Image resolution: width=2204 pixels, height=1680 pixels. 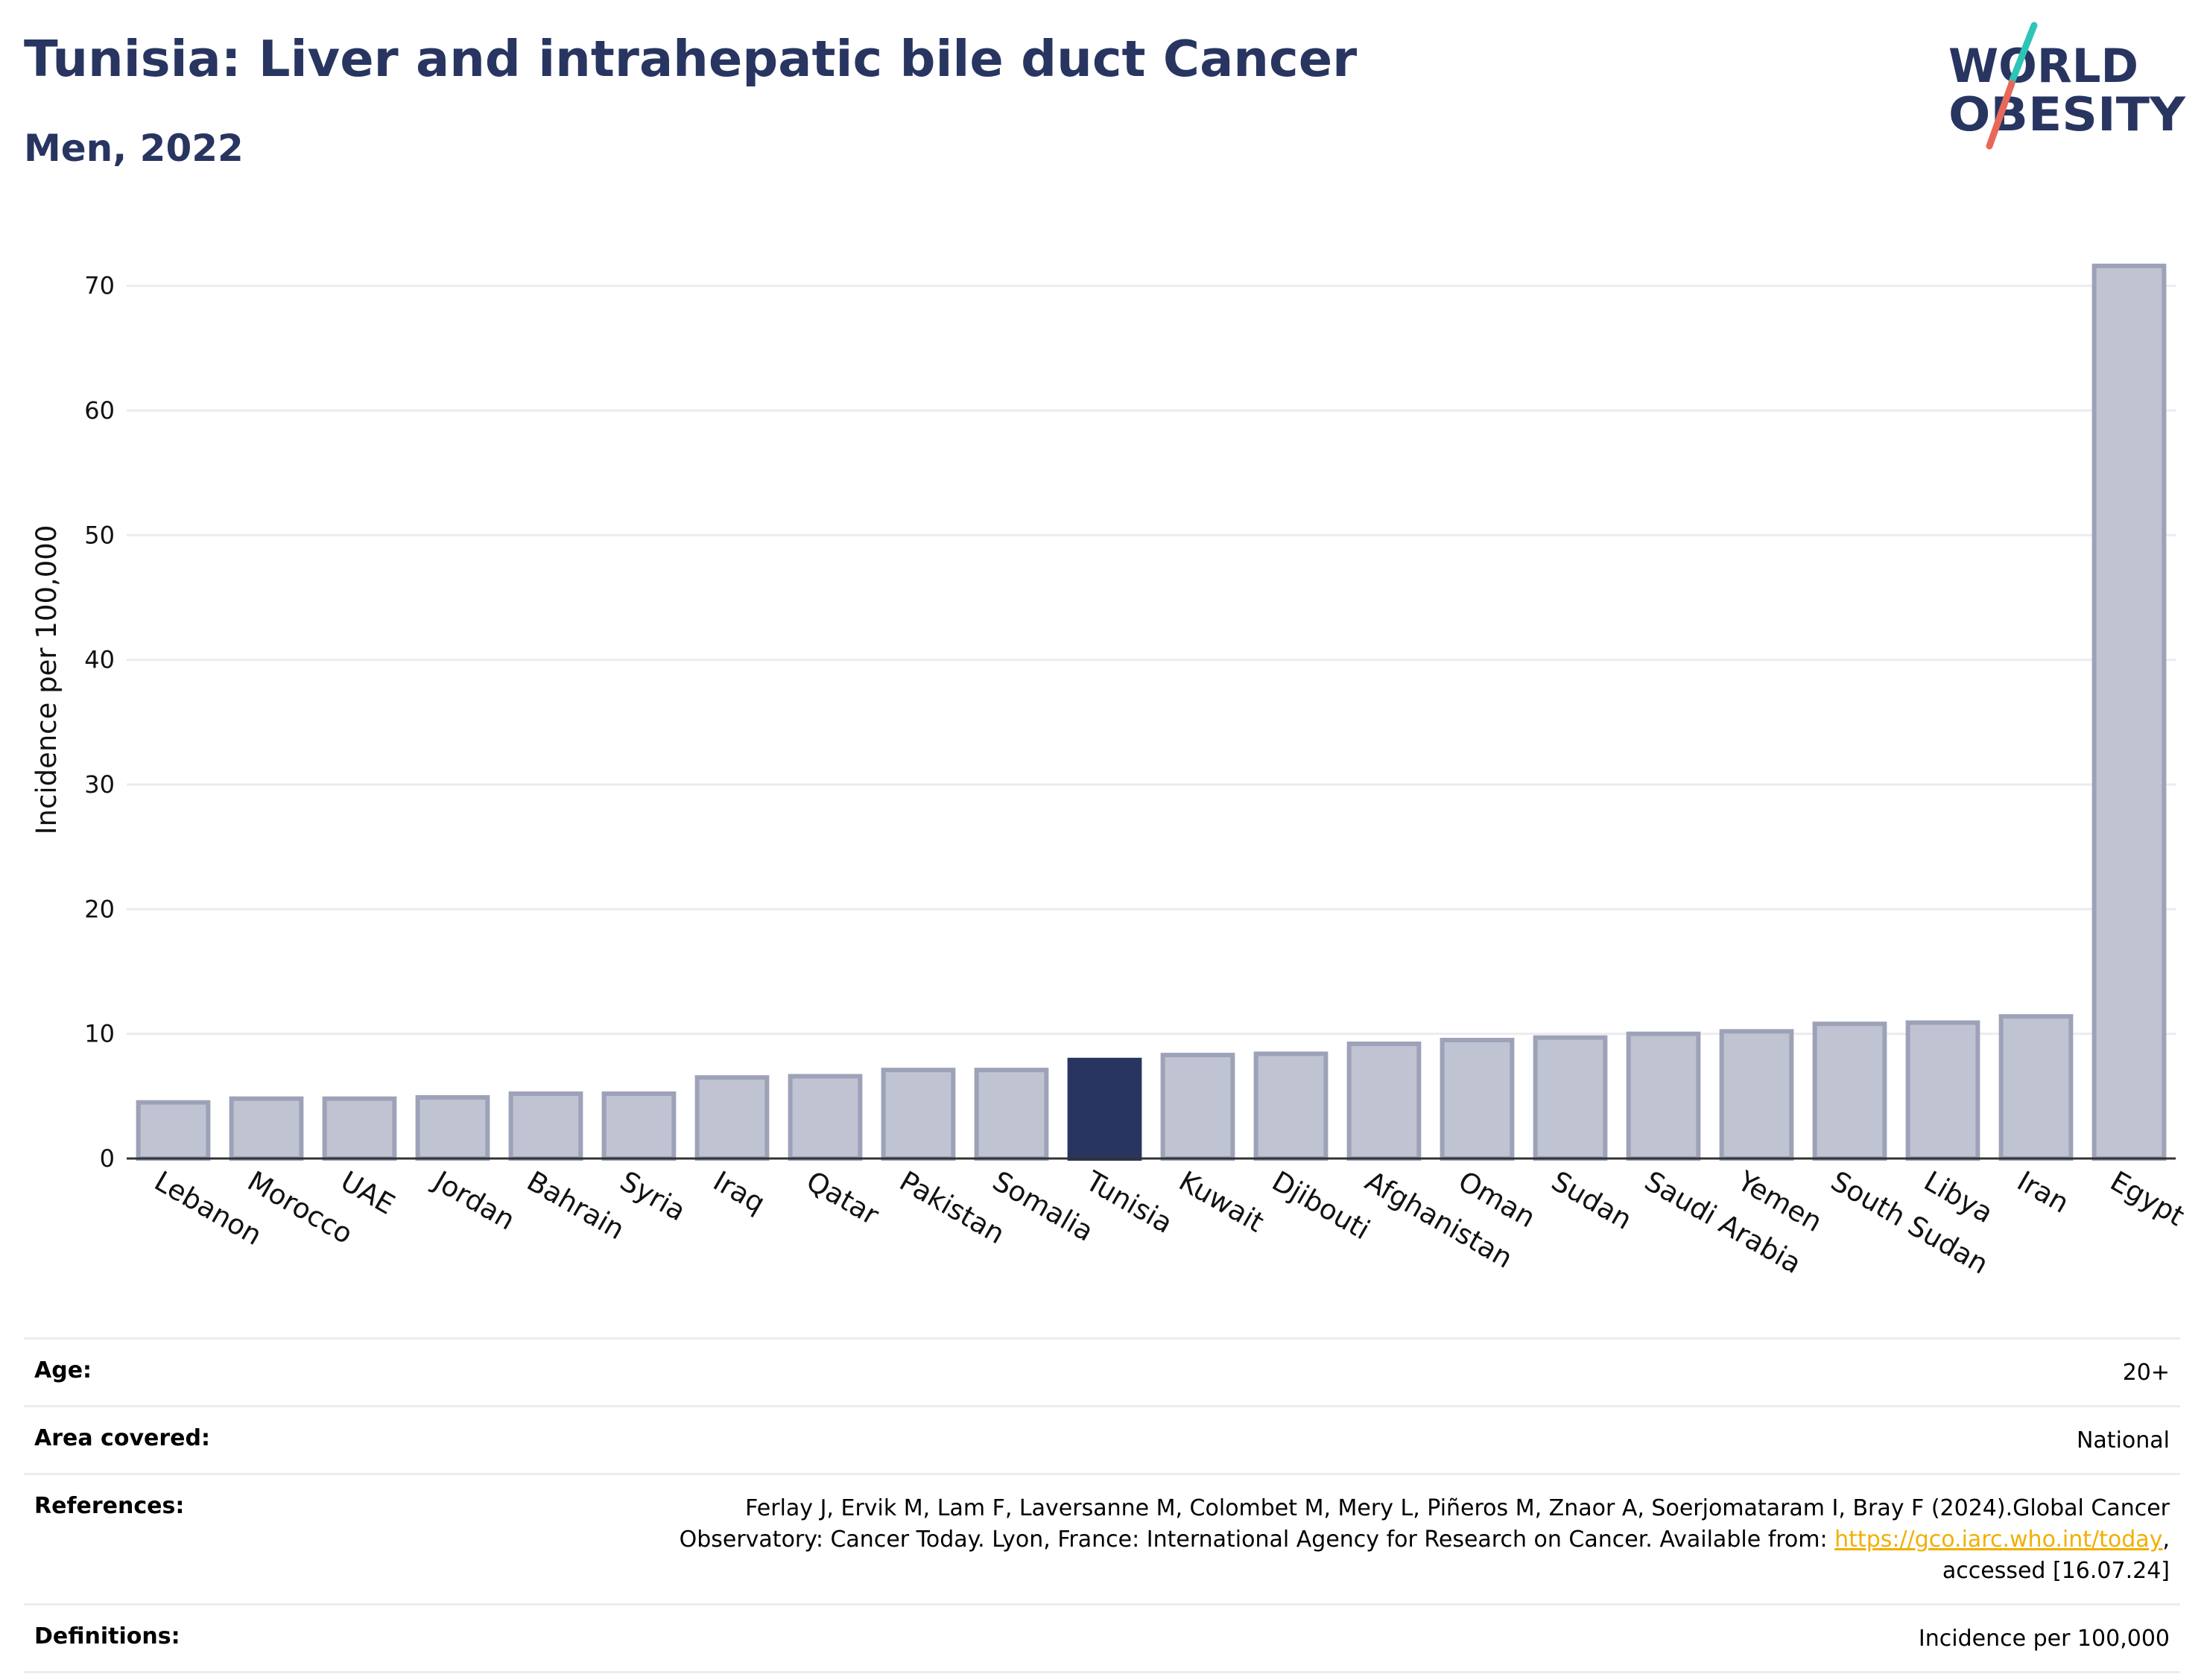 What do you see at coordinates (99, 722) in the screenshot?
I see `y-tick-labels: 0 10 20 30 40 50 60 70` at bounding box center [99, 722].